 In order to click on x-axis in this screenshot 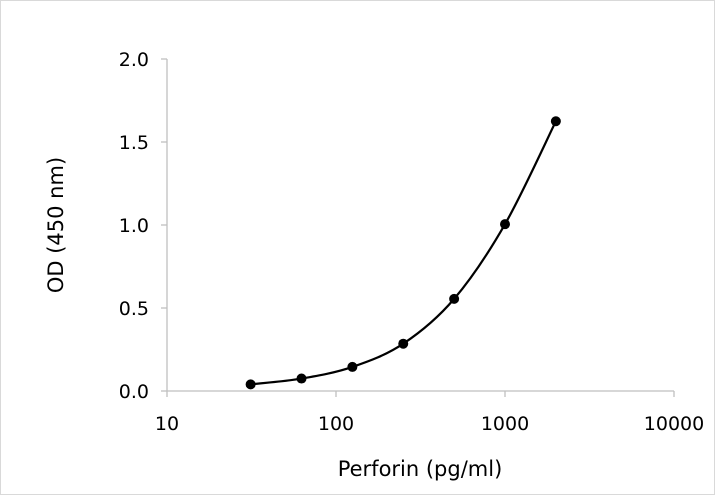, I will do `click(420, 393)`.